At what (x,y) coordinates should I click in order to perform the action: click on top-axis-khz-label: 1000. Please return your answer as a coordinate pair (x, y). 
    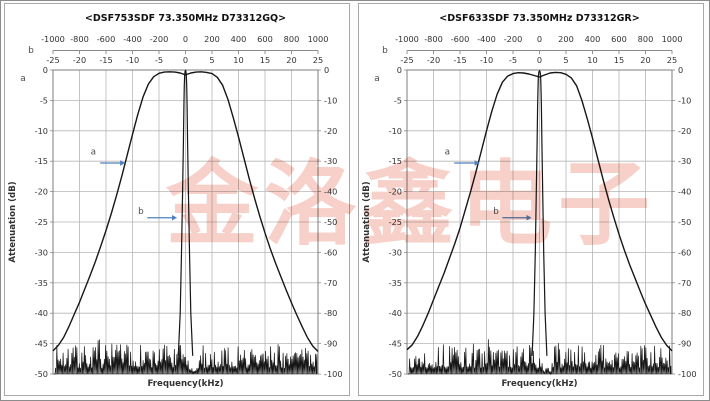
    Looking at the image, I should click on (318, 39).